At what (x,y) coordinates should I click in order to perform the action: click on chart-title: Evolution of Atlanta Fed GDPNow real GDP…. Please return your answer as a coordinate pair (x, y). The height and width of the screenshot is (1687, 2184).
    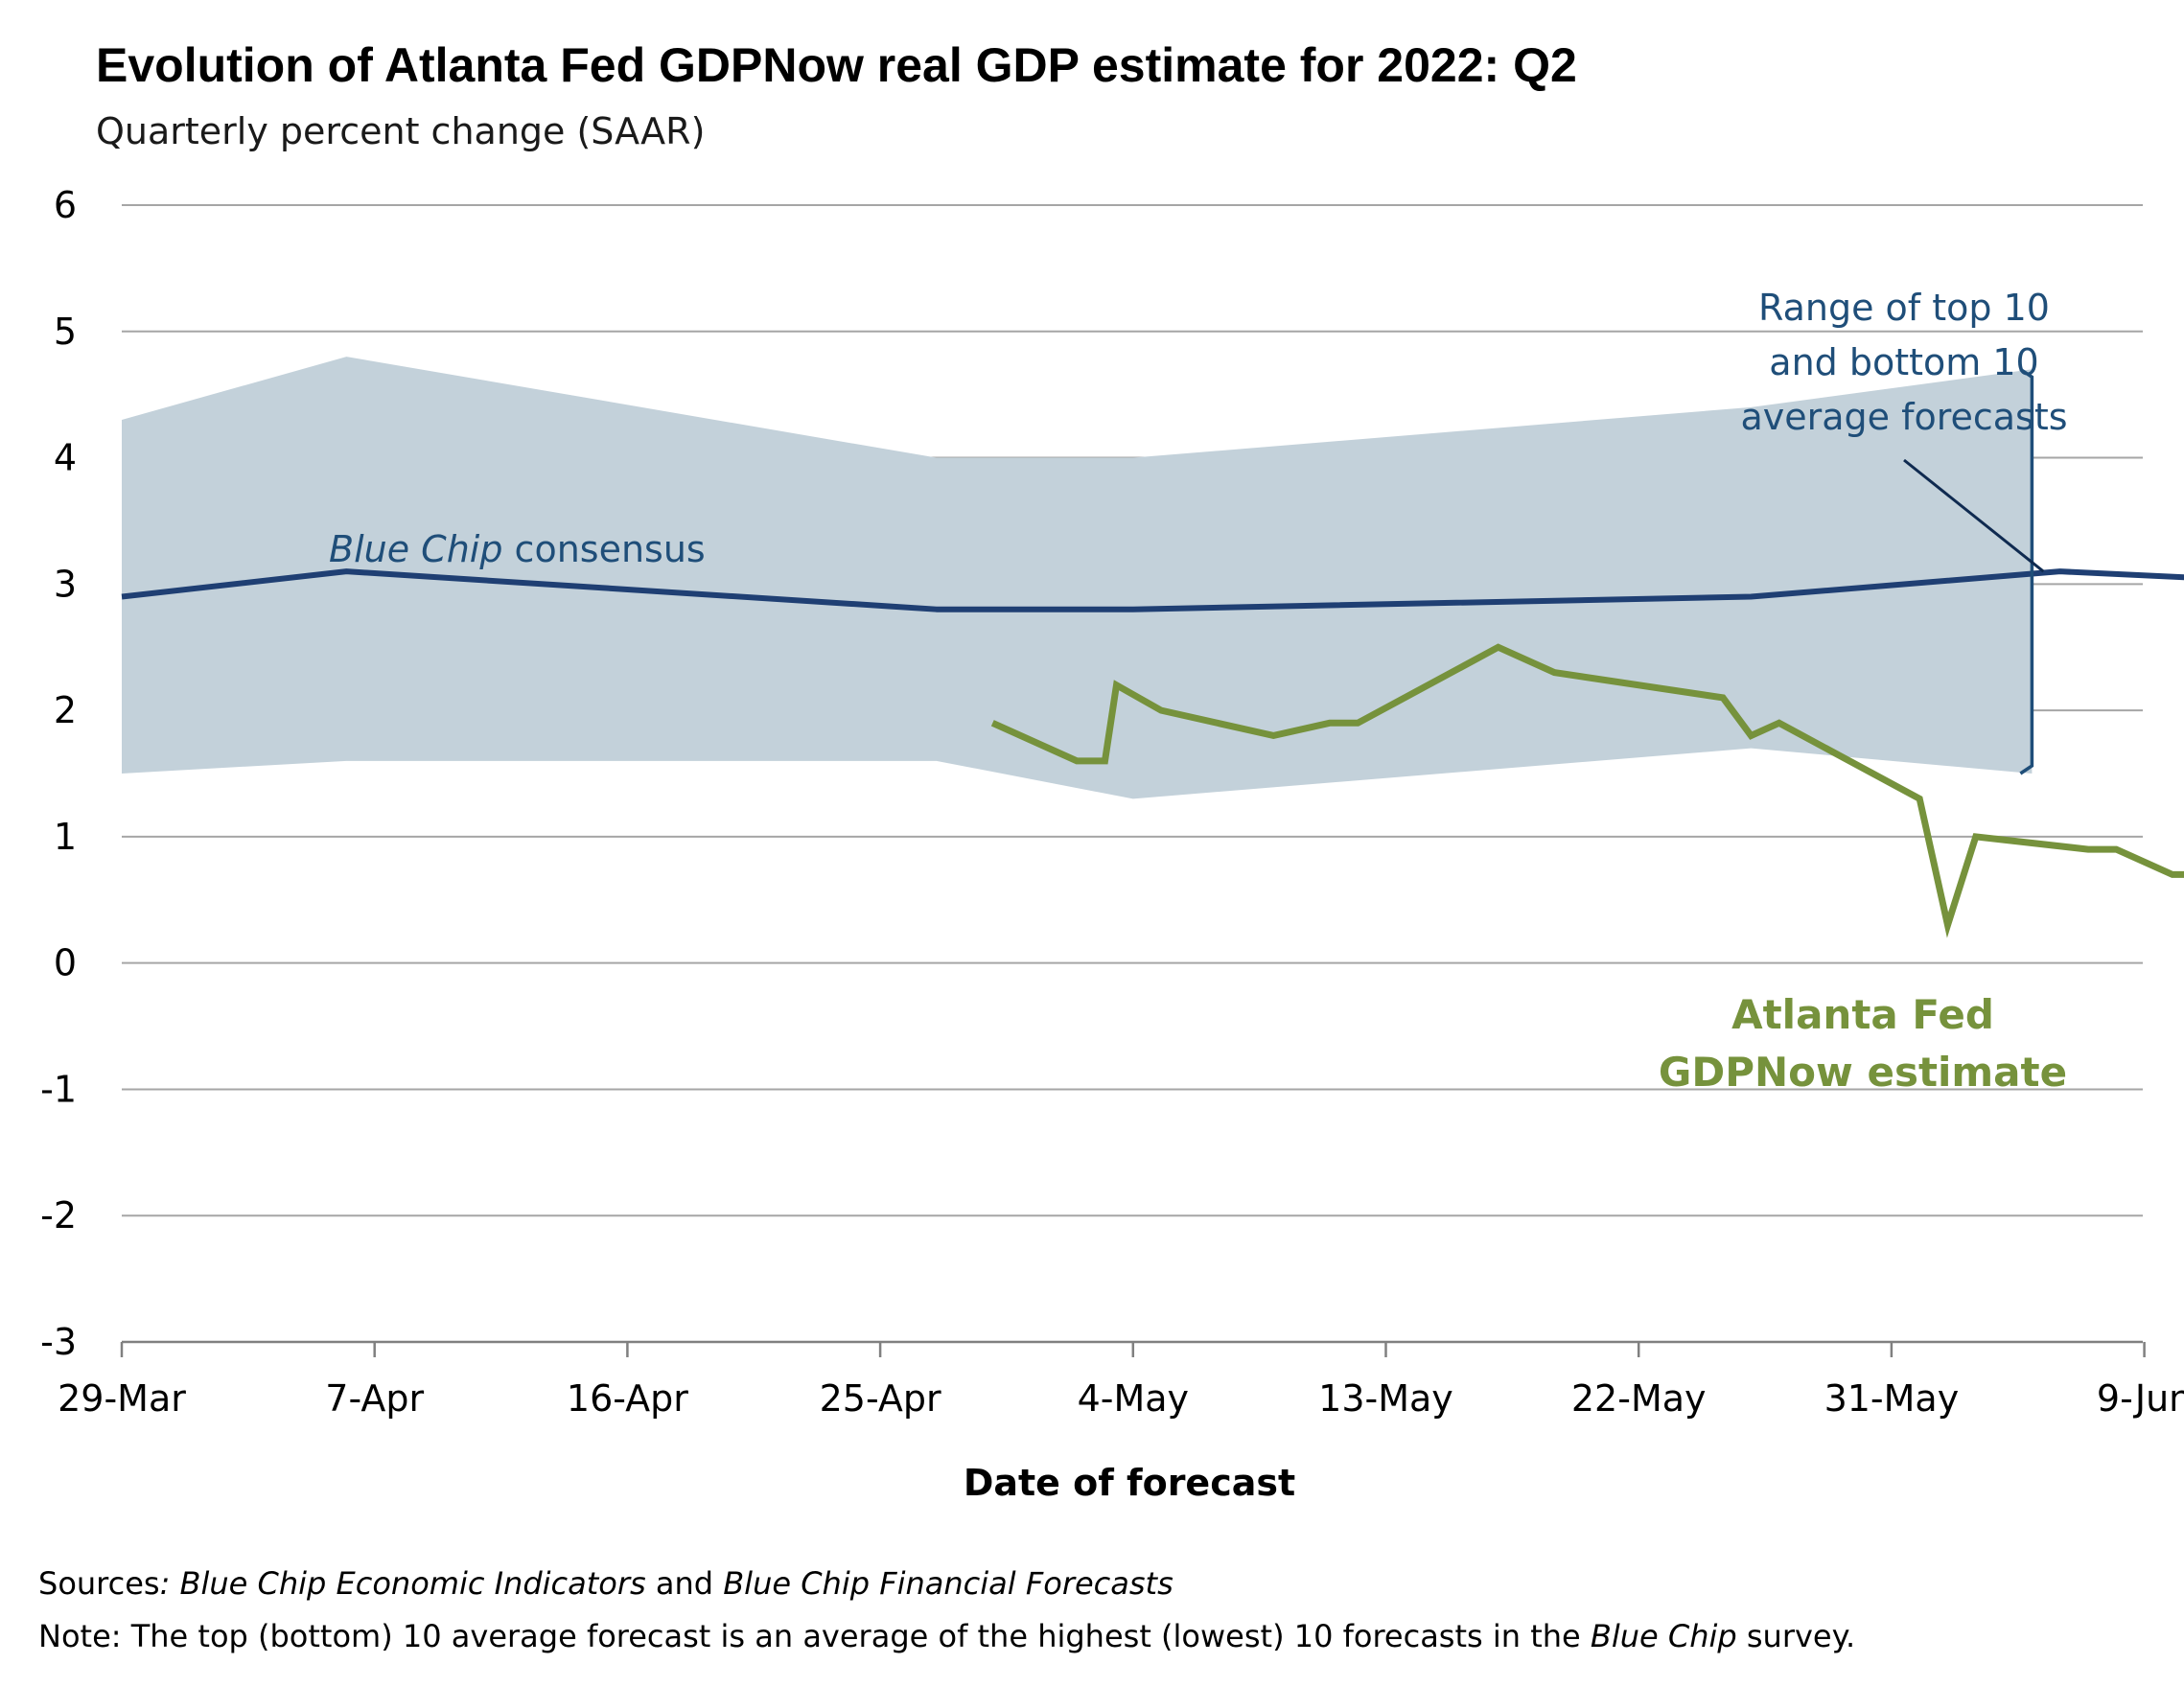
    Looking at the image, I should click on (836, 65).